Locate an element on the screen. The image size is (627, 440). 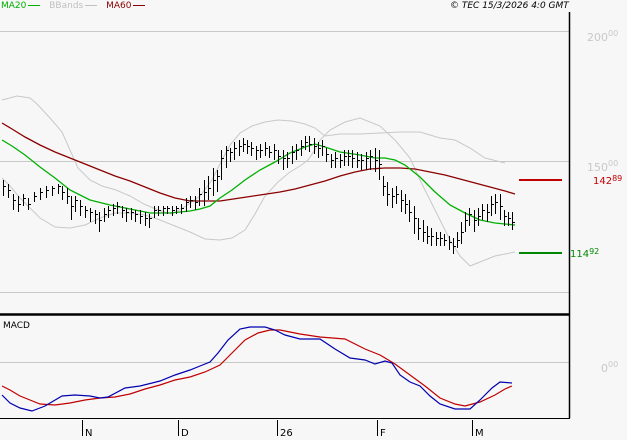
chart-legend: MA20 BBands MA60 is located at coordinates (76, 6).